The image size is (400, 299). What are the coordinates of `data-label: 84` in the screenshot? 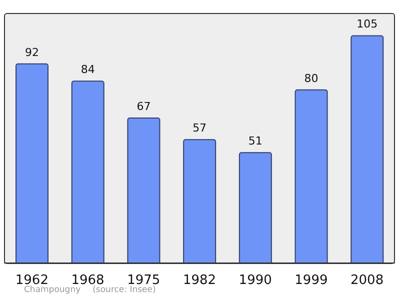 It's located at (87, 69).